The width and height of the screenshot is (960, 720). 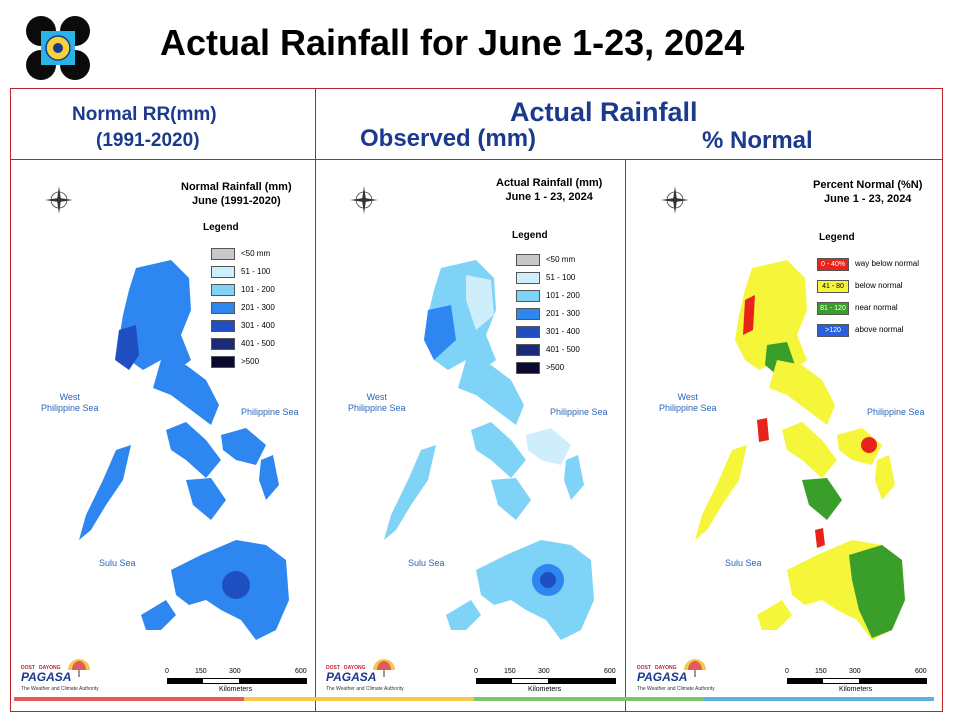 What do you see at coordinates (530, 235) in the screenshot?
I see `legend-title-observed: Legend` at bounding box center [530, 235].